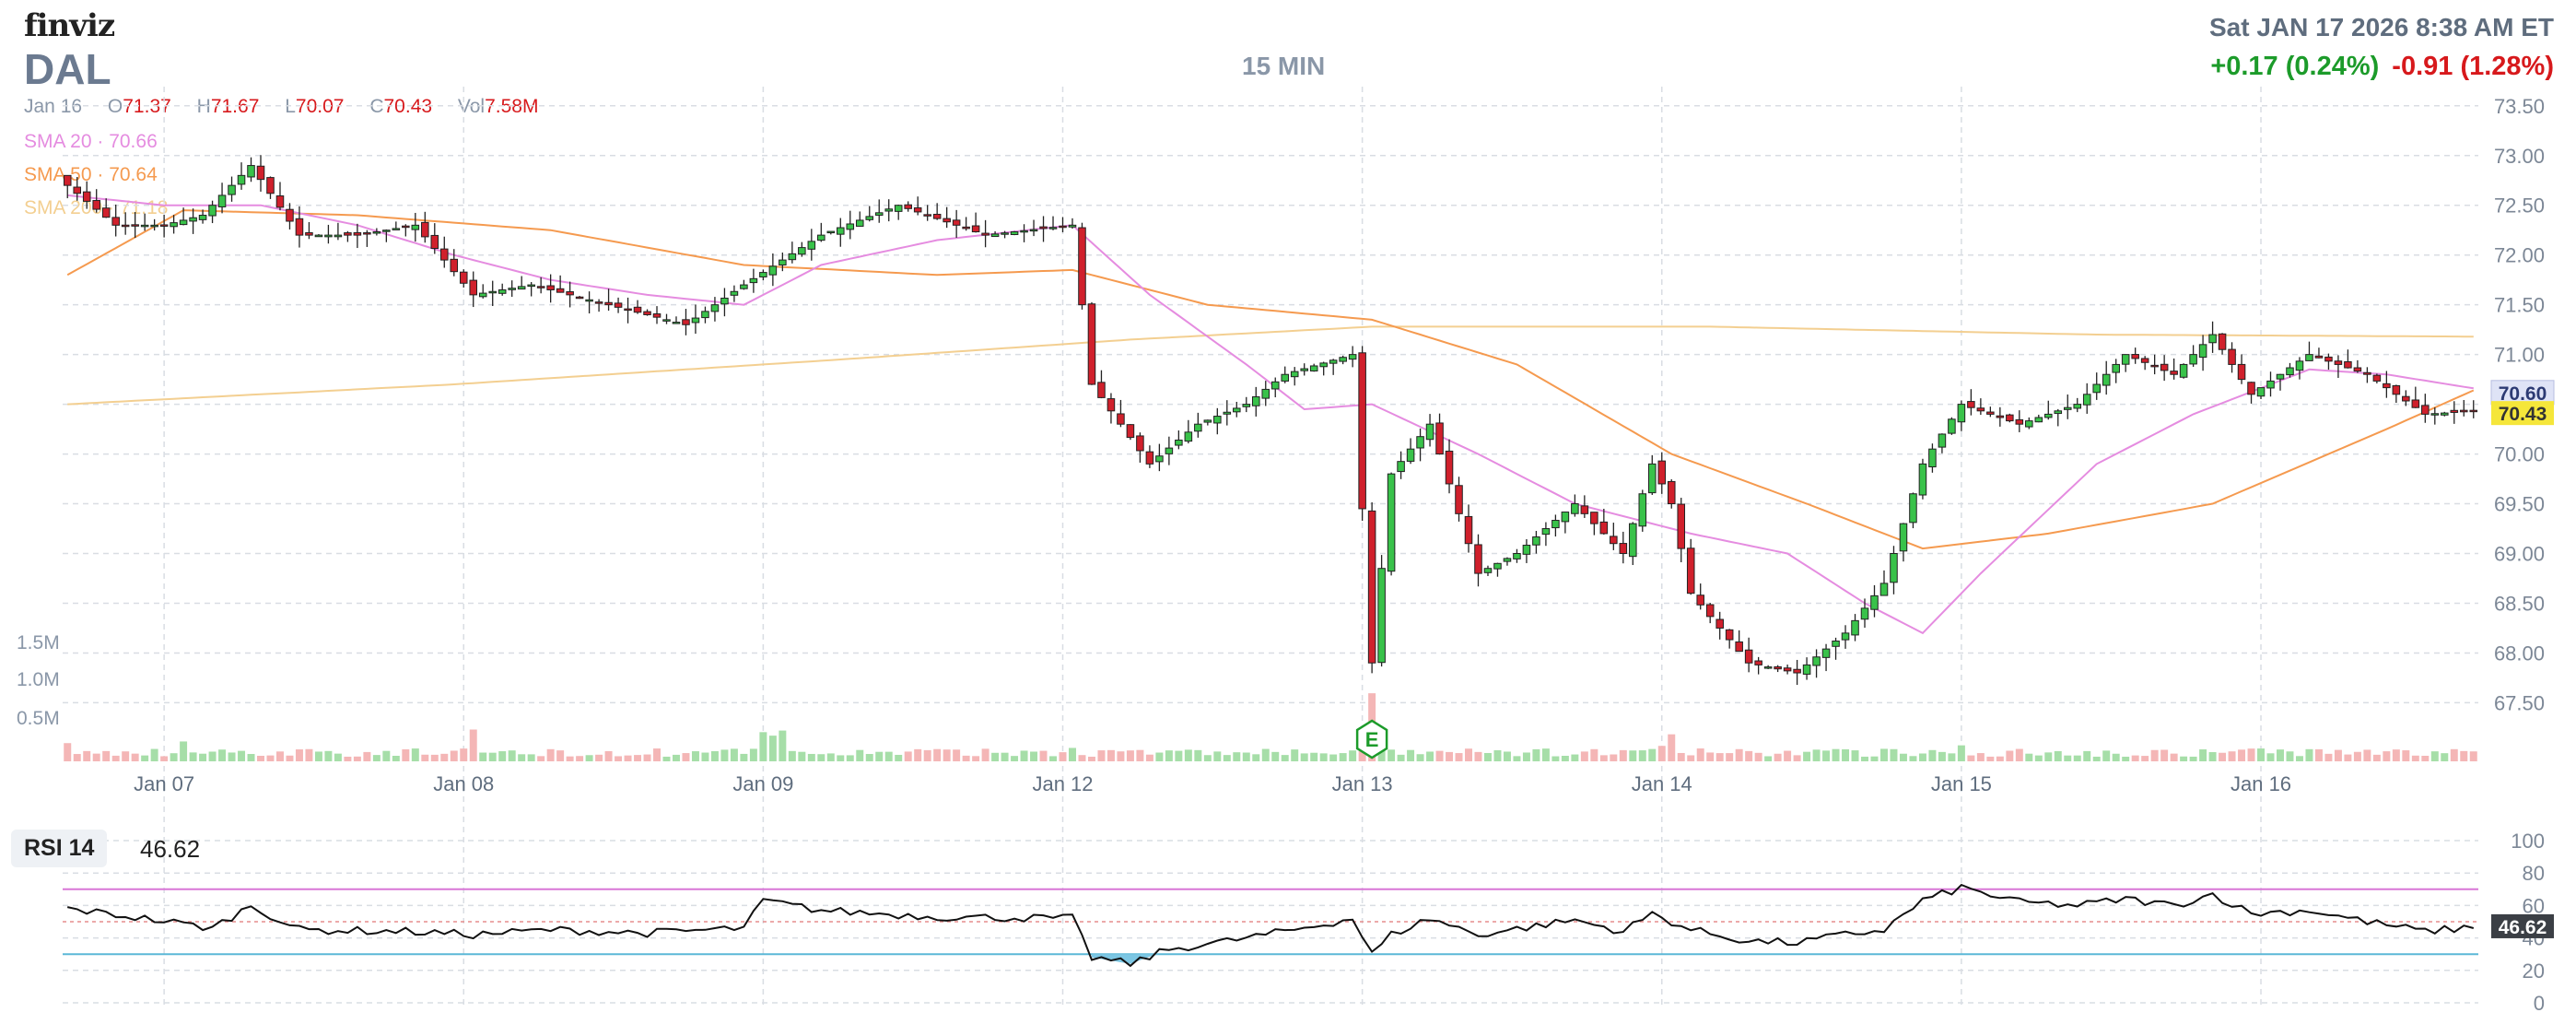 Image resolution: width=2576 pixels, height=1036 pixels. Describe the element at coordinates (69, 25) in the screenshot. I see `finviz-logo: finviz` at that location.